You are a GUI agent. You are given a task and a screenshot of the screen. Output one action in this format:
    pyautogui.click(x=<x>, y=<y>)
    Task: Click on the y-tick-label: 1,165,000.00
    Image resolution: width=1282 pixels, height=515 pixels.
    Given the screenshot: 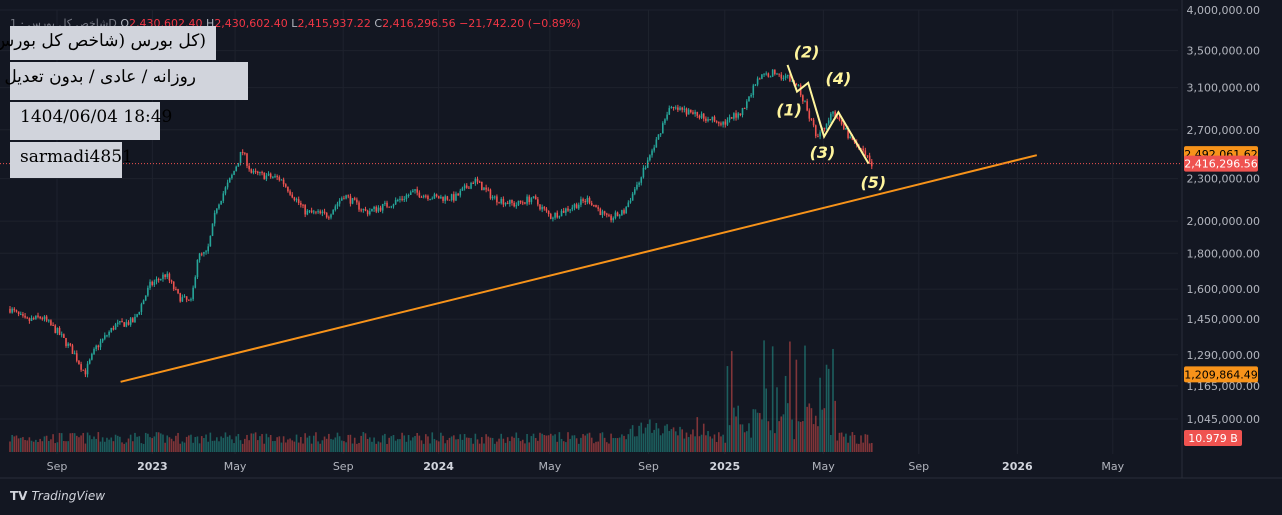 What is the action you would take?
    pyautogui.click(x=1223, y=386)
    